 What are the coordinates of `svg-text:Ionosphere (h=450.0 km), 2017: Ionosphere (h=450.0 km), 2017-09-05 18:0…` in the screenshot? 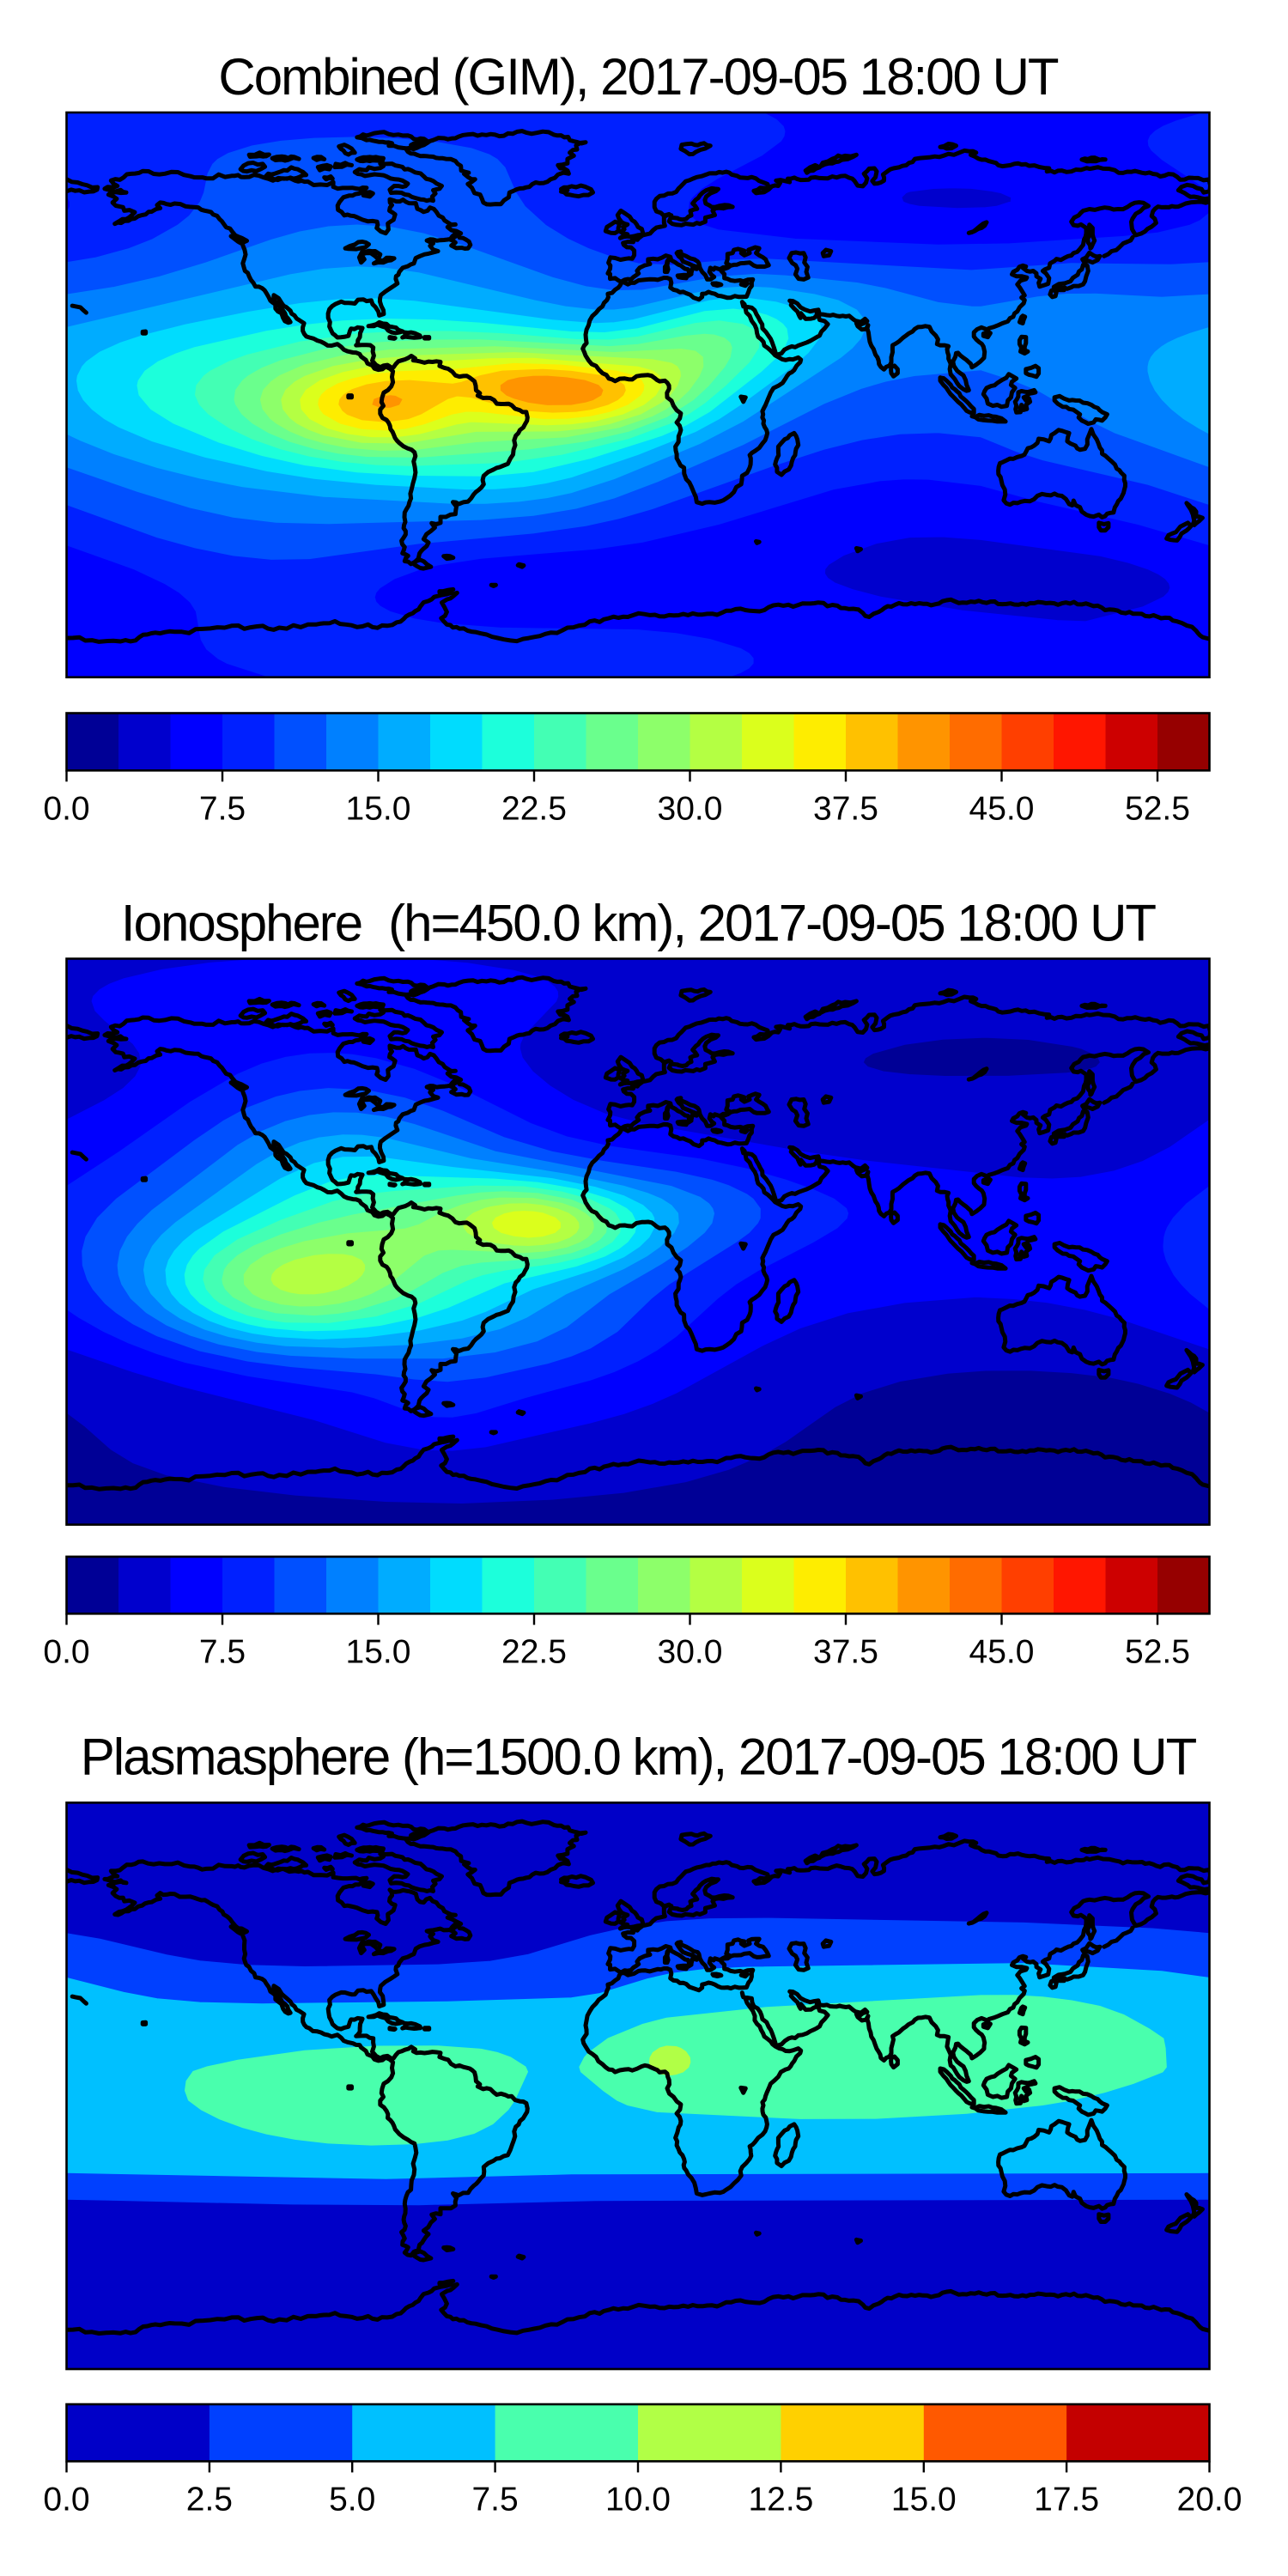 It's located at (638, 924).